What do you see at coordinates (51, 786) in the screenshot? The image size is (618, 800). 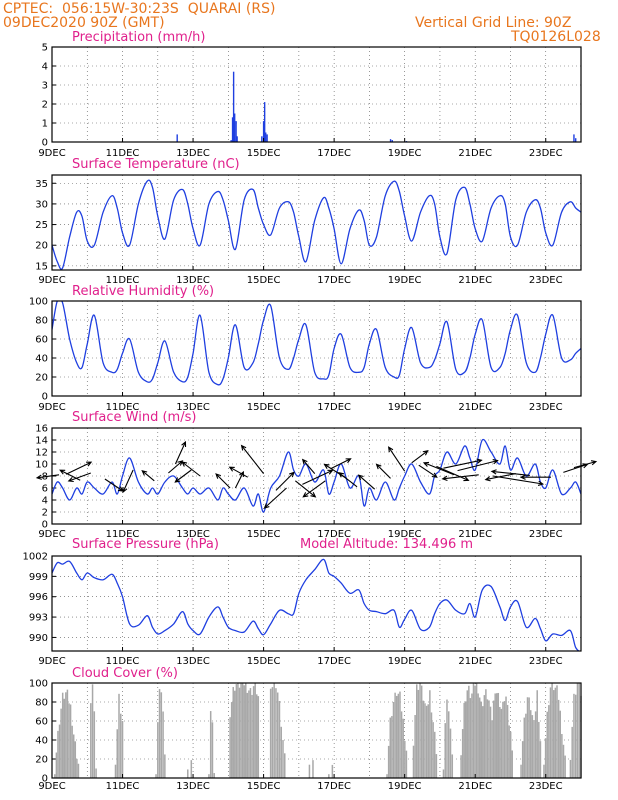 I see `x-tick-label: 9DEC` at bounding box center [51, 786].